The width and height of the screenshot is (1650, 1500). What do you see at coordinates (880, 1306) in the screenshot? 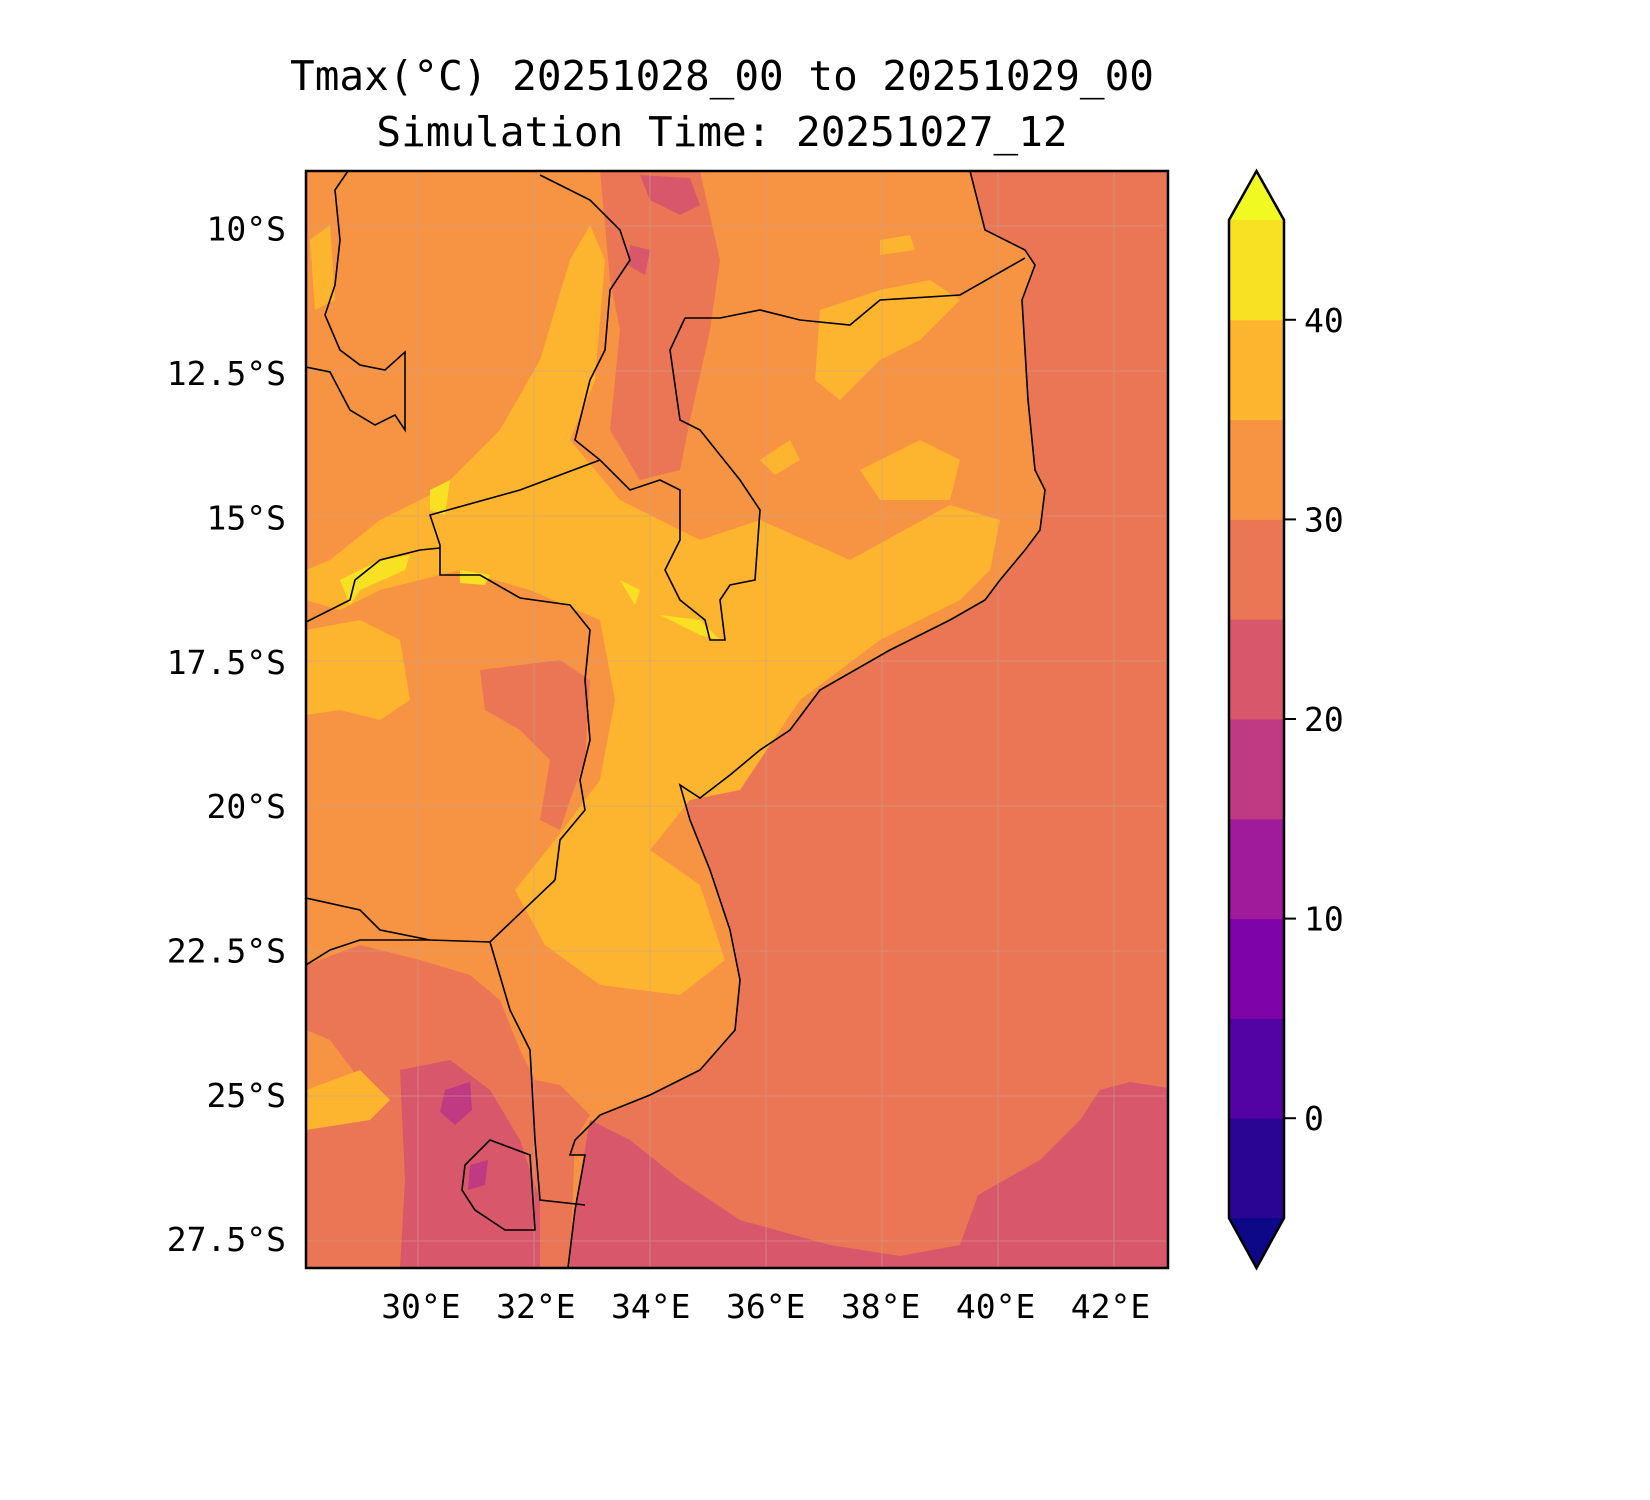
I see `lon-tick-label: 38°E` at bounding box center [880, 1306].